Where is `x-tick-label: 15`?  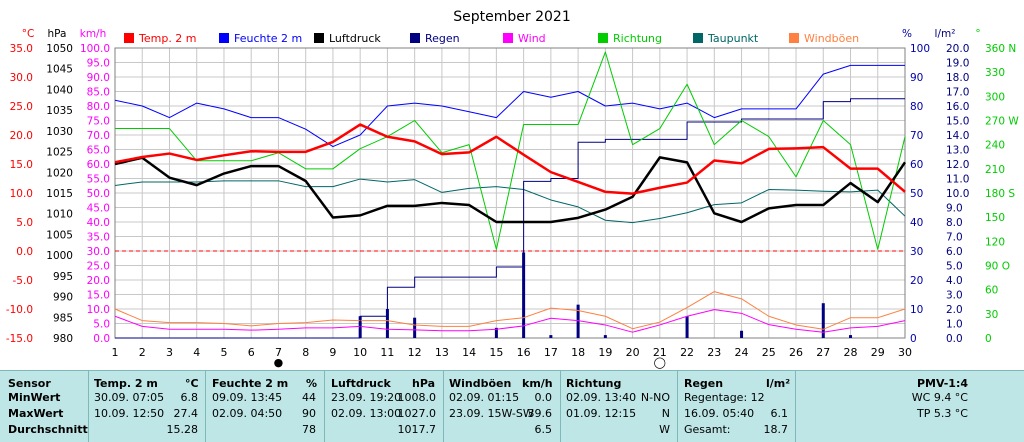
x-tick-label: 15 is located at coordinates (496, 352).